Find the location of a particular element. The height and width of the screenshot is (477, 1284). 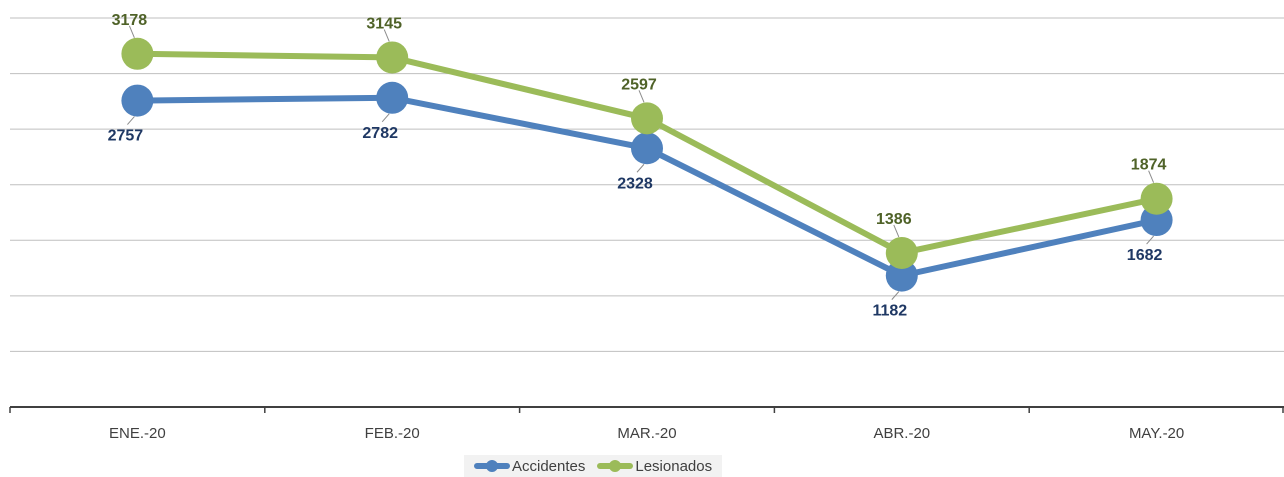

data-label-lesionados: 1386 is located at coordinates (894, 219).